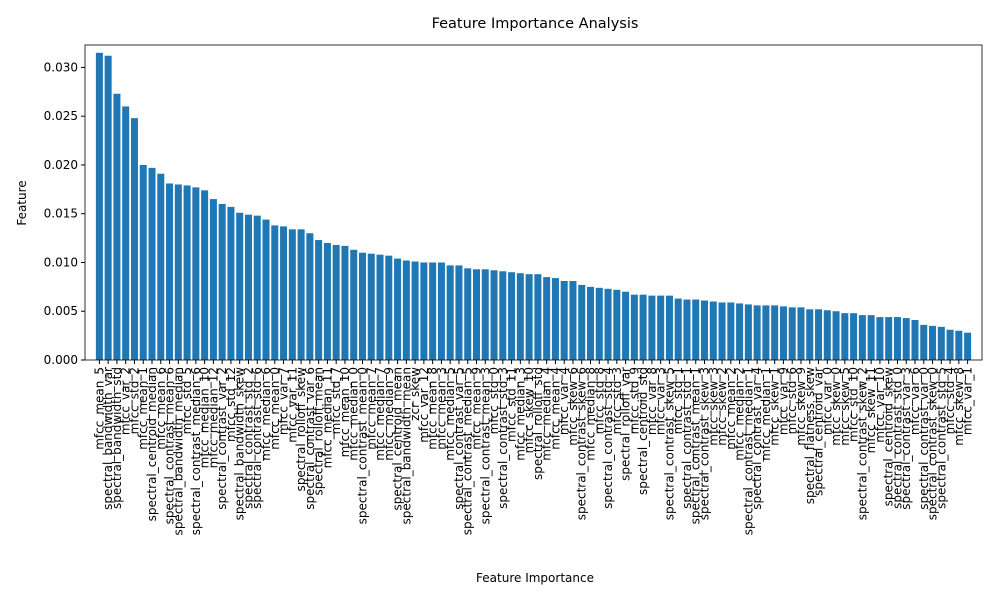 The image size is (1000, 600). What do you see at coordinates (61, 311) in the screenshot?
I see `y-tick-label: 0.005` at bounding box center [61, 311].